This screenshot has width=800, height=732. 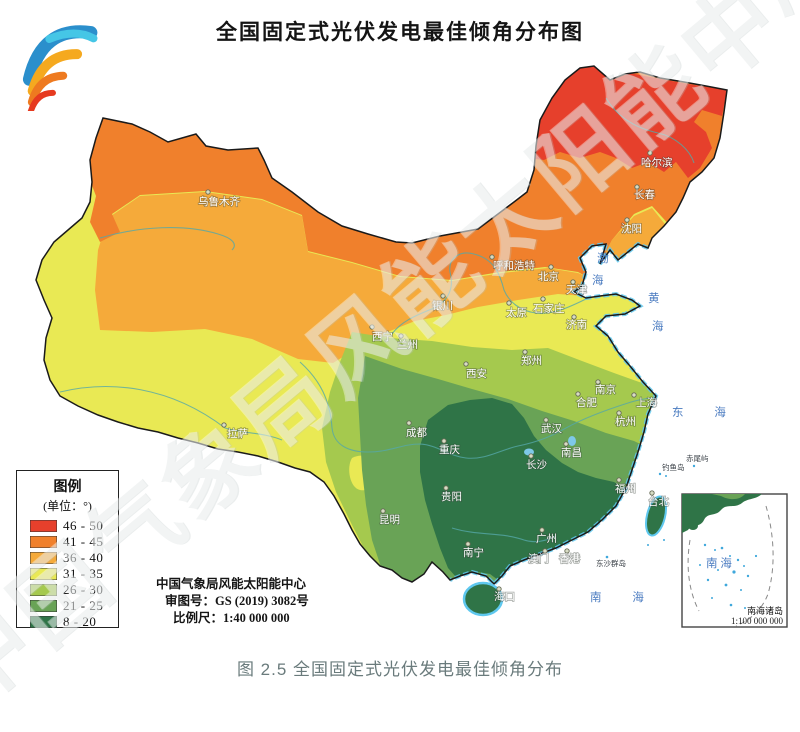 I want to click on legend-item: 31 - 35, so click(x=67, y=574).